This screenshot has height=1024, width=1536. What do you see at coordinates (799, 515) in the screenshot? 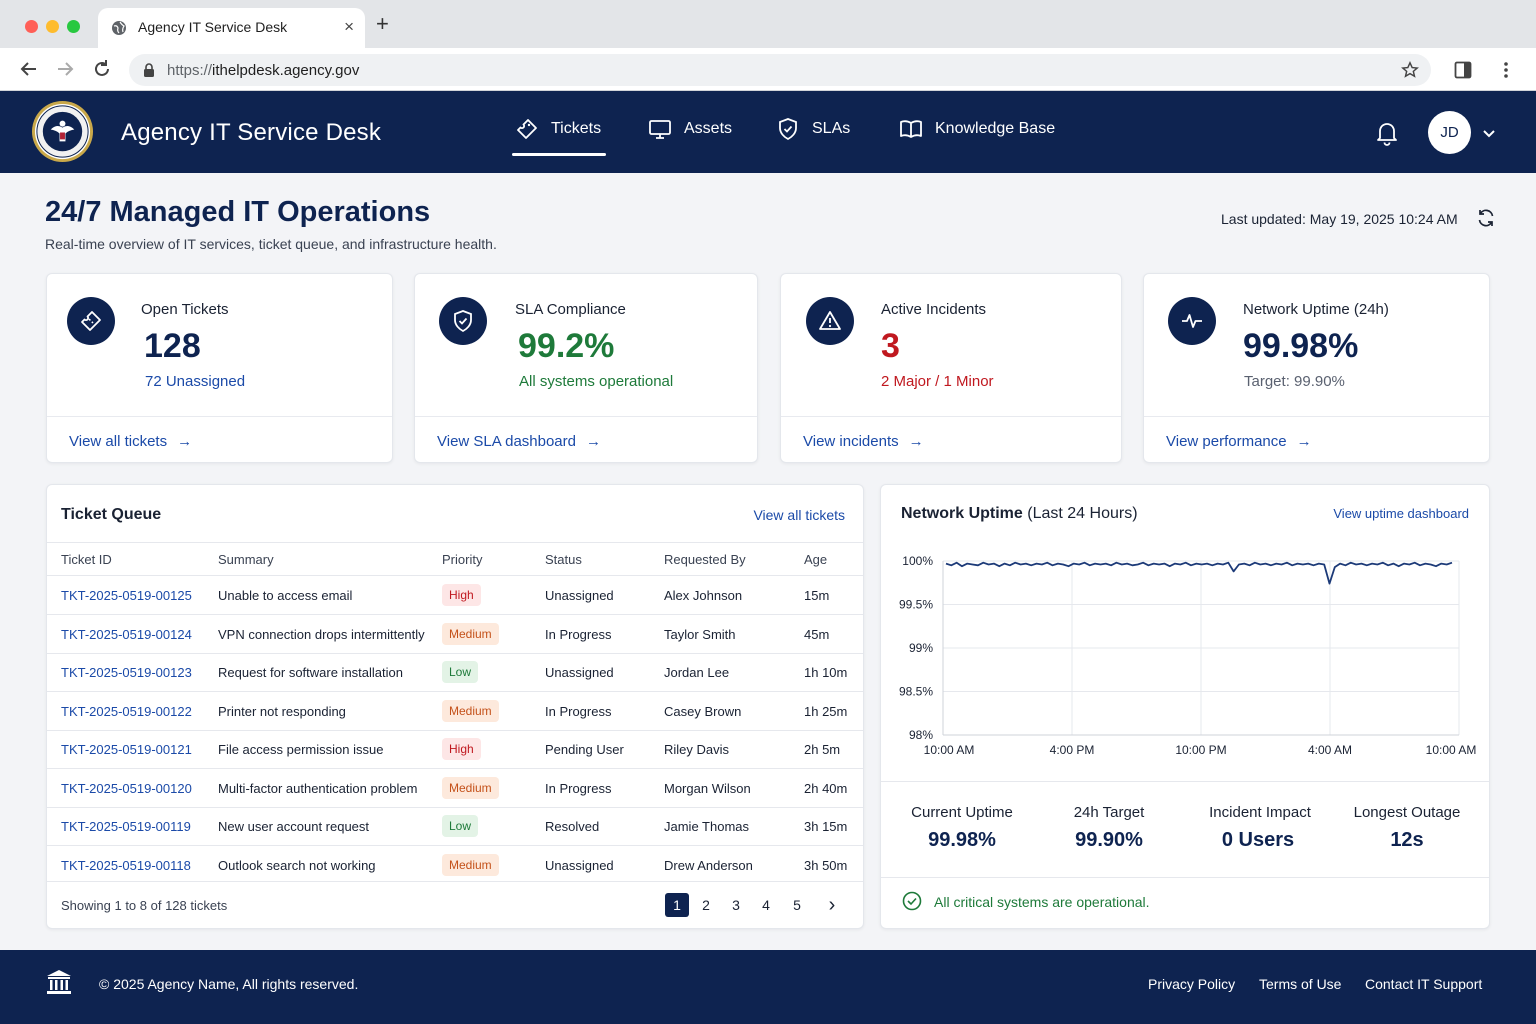
I see `ticket-queue-view-all-link: View all tickets` at bounding box center [799, 515].